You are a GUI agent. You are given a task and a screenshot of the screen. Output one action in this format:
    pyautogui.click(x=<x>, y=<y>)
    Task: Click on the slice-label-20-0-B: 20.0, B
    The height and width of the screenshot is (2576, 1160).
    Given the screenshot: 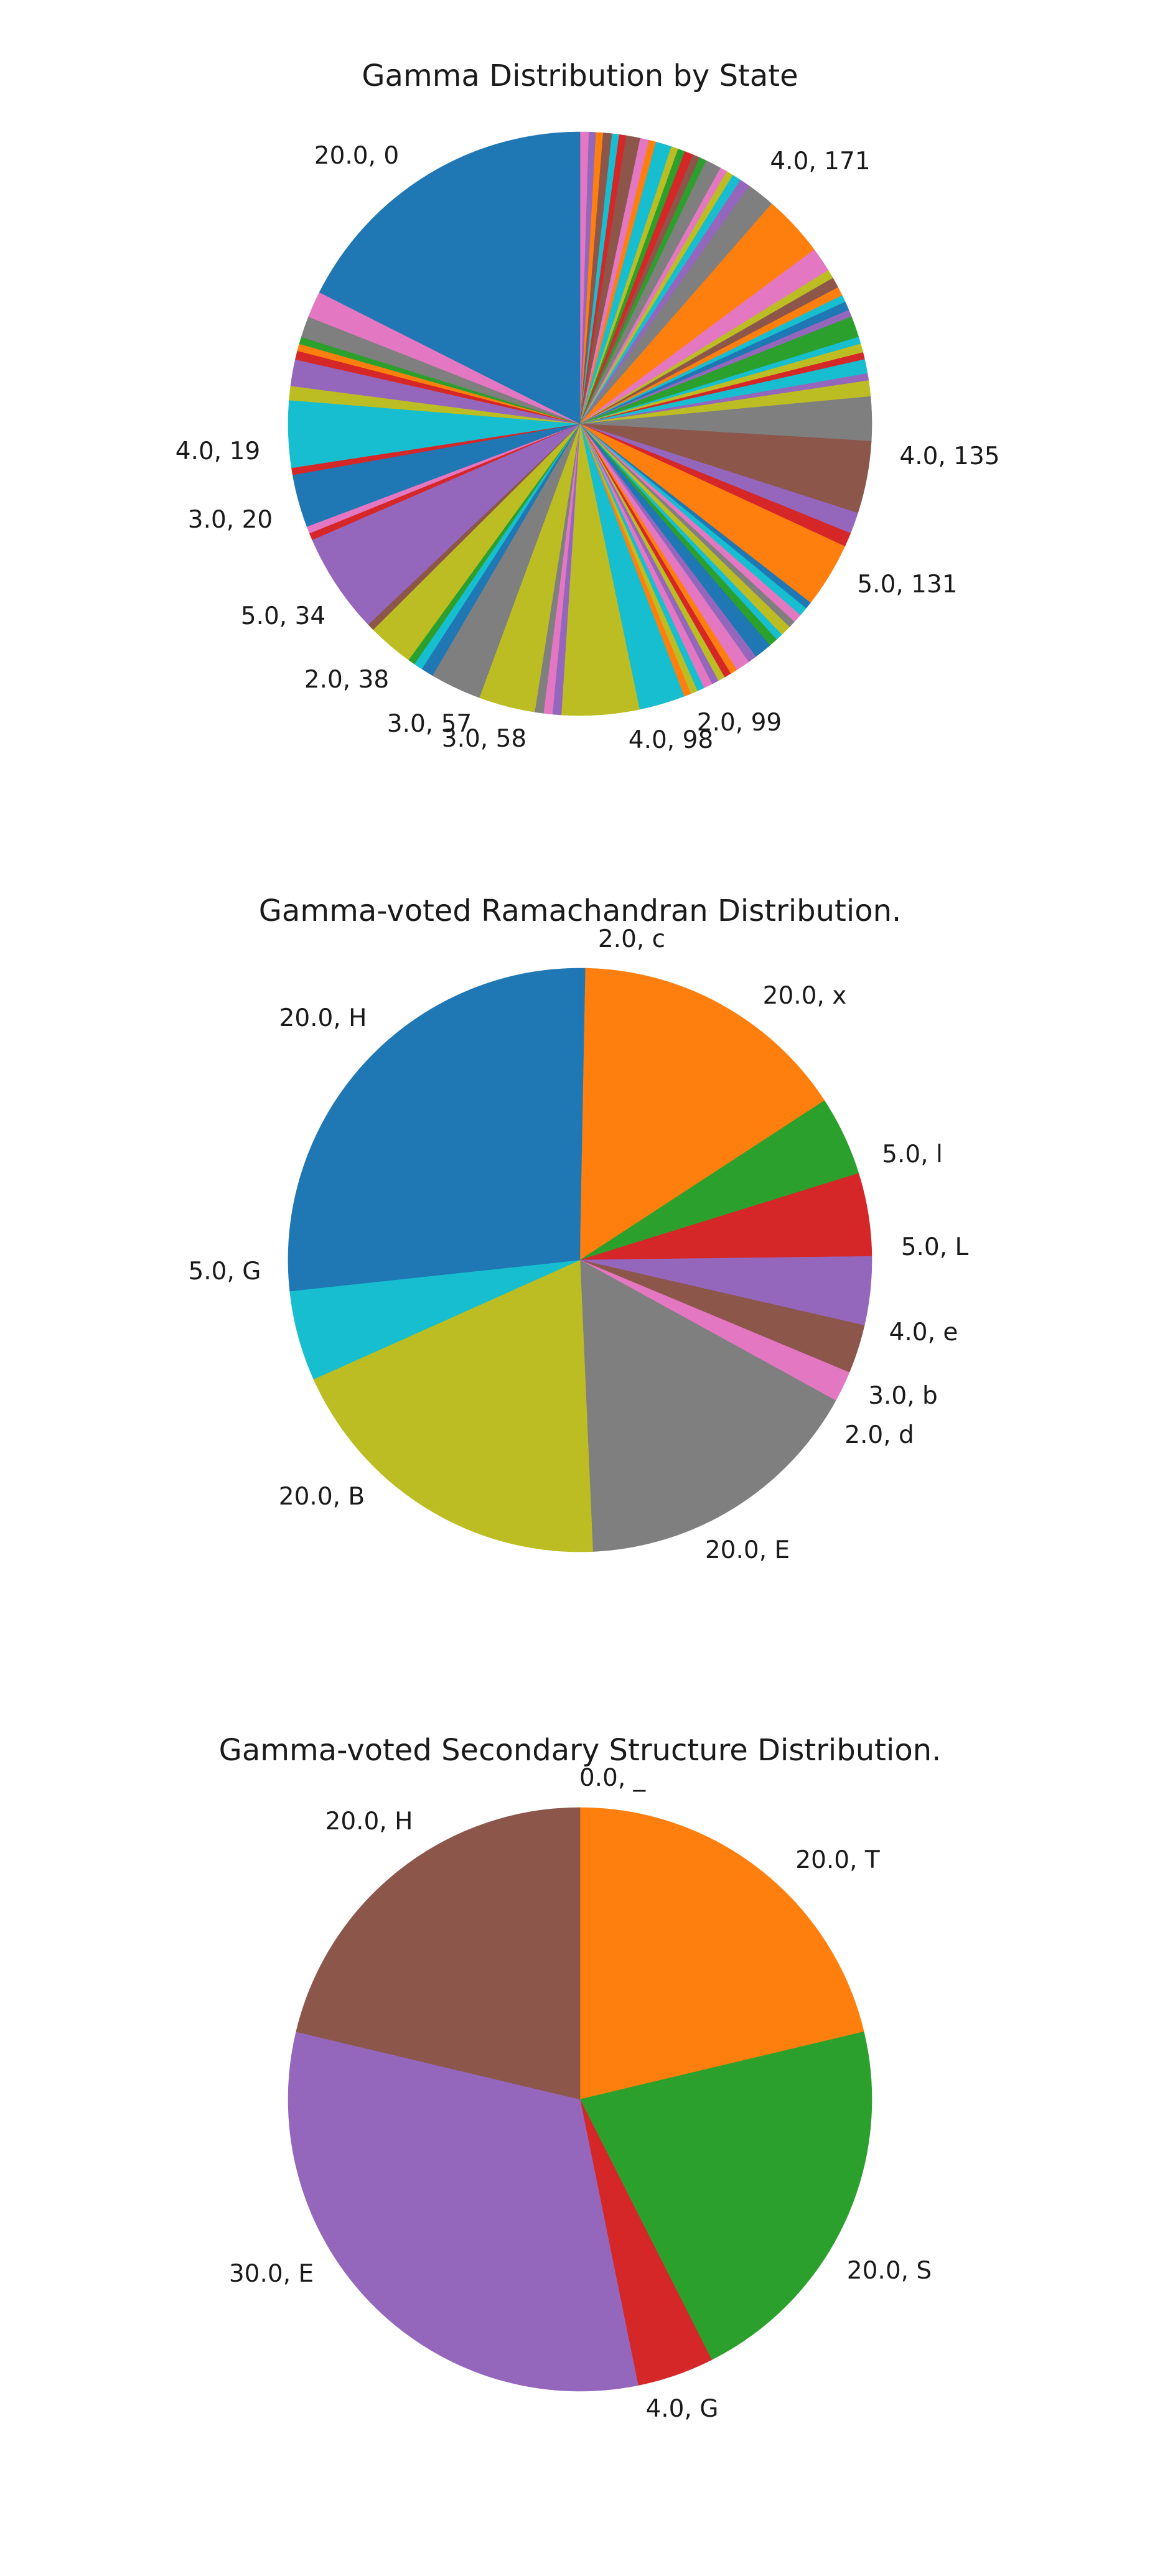 What is the action you would take?
    pyautogui.click(x=322, y=1497)
    